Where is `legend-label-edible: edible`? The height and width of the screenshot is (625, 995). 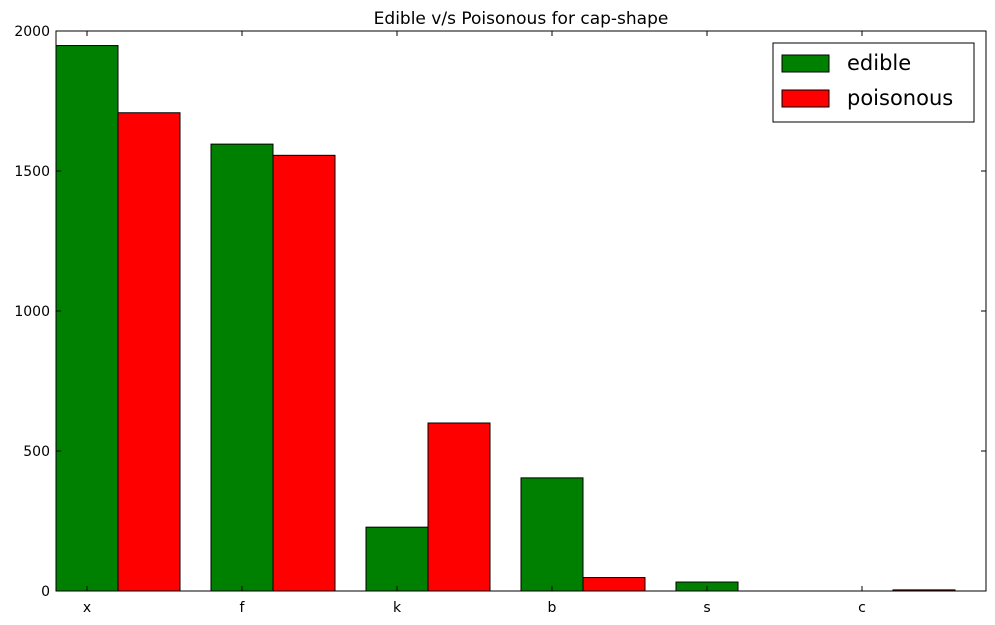
legend-label-edible: edible is located at coordinates (879, 63).